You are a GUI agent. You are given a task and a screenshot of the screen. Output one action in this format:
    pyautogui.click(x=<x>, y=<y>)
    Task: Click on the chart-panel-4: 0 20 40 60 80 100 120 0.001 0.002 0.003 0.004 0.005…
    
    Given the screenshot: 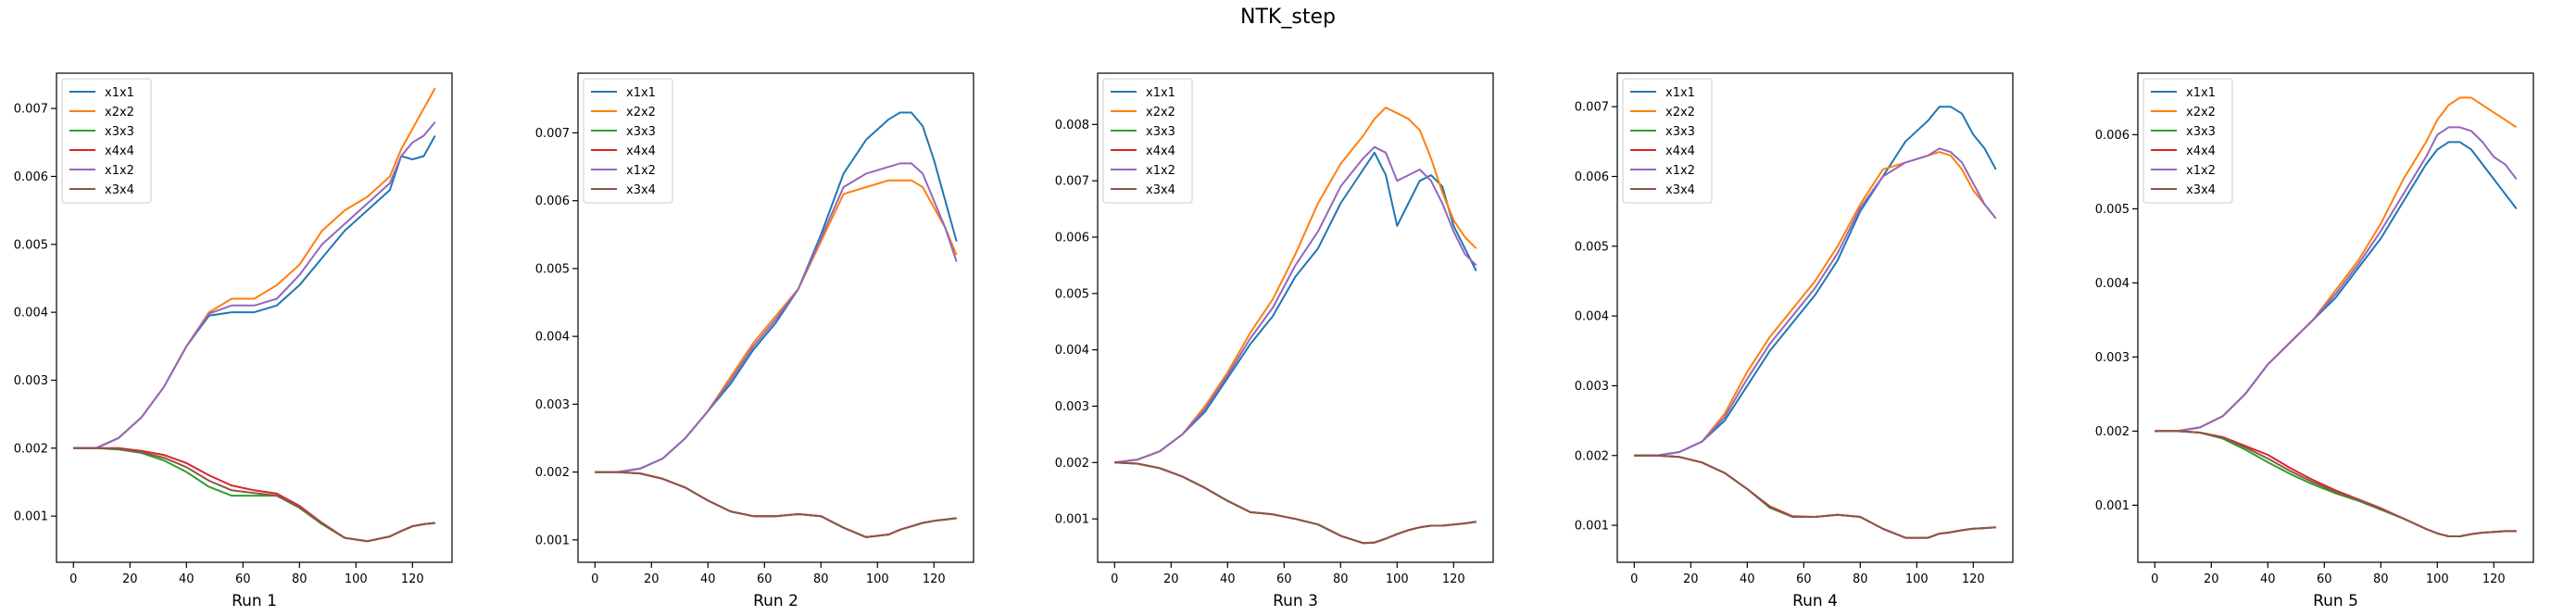 What is the action you would take?
    pyautogui.click(x=1794, y=341)
    